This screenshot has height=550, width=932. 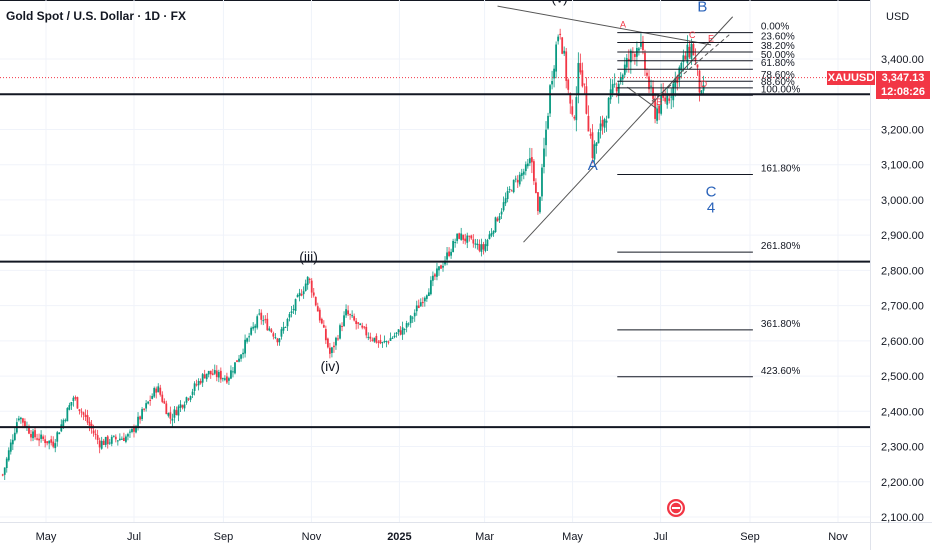 What do you see at coordinates (902, 448) in the screenshot?
I see `price-tick-label: 2,300.00` at bounding box center [902, 448].